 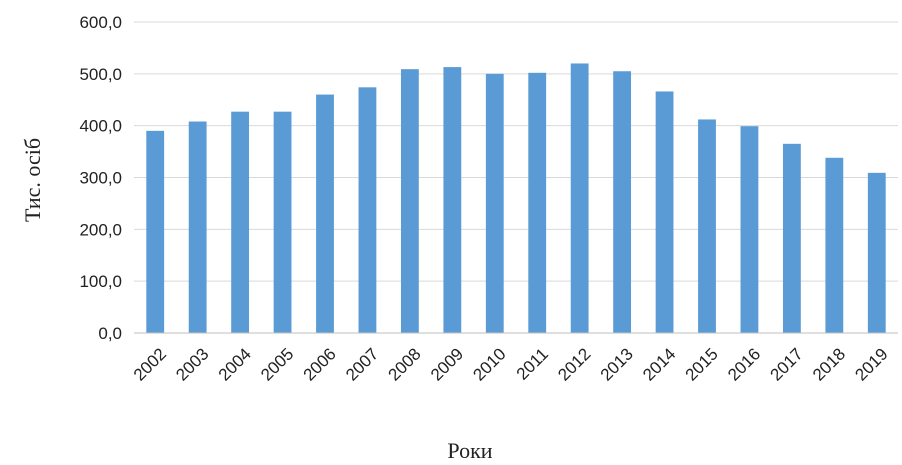 I want to click on x-tick-label: 2008, so click(x=405, y=364).